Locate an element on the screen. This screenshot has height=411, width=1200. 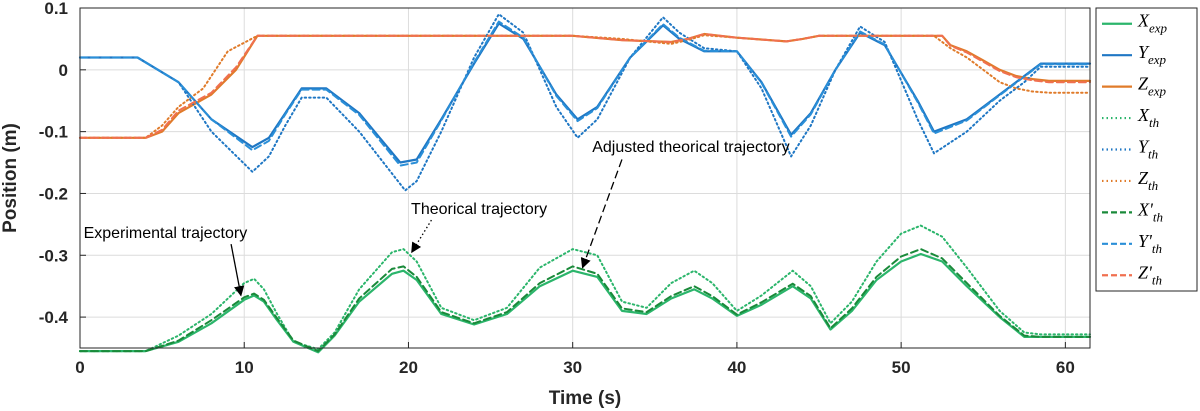
x-tick-label: 10 is located at coordinates (244, 367).